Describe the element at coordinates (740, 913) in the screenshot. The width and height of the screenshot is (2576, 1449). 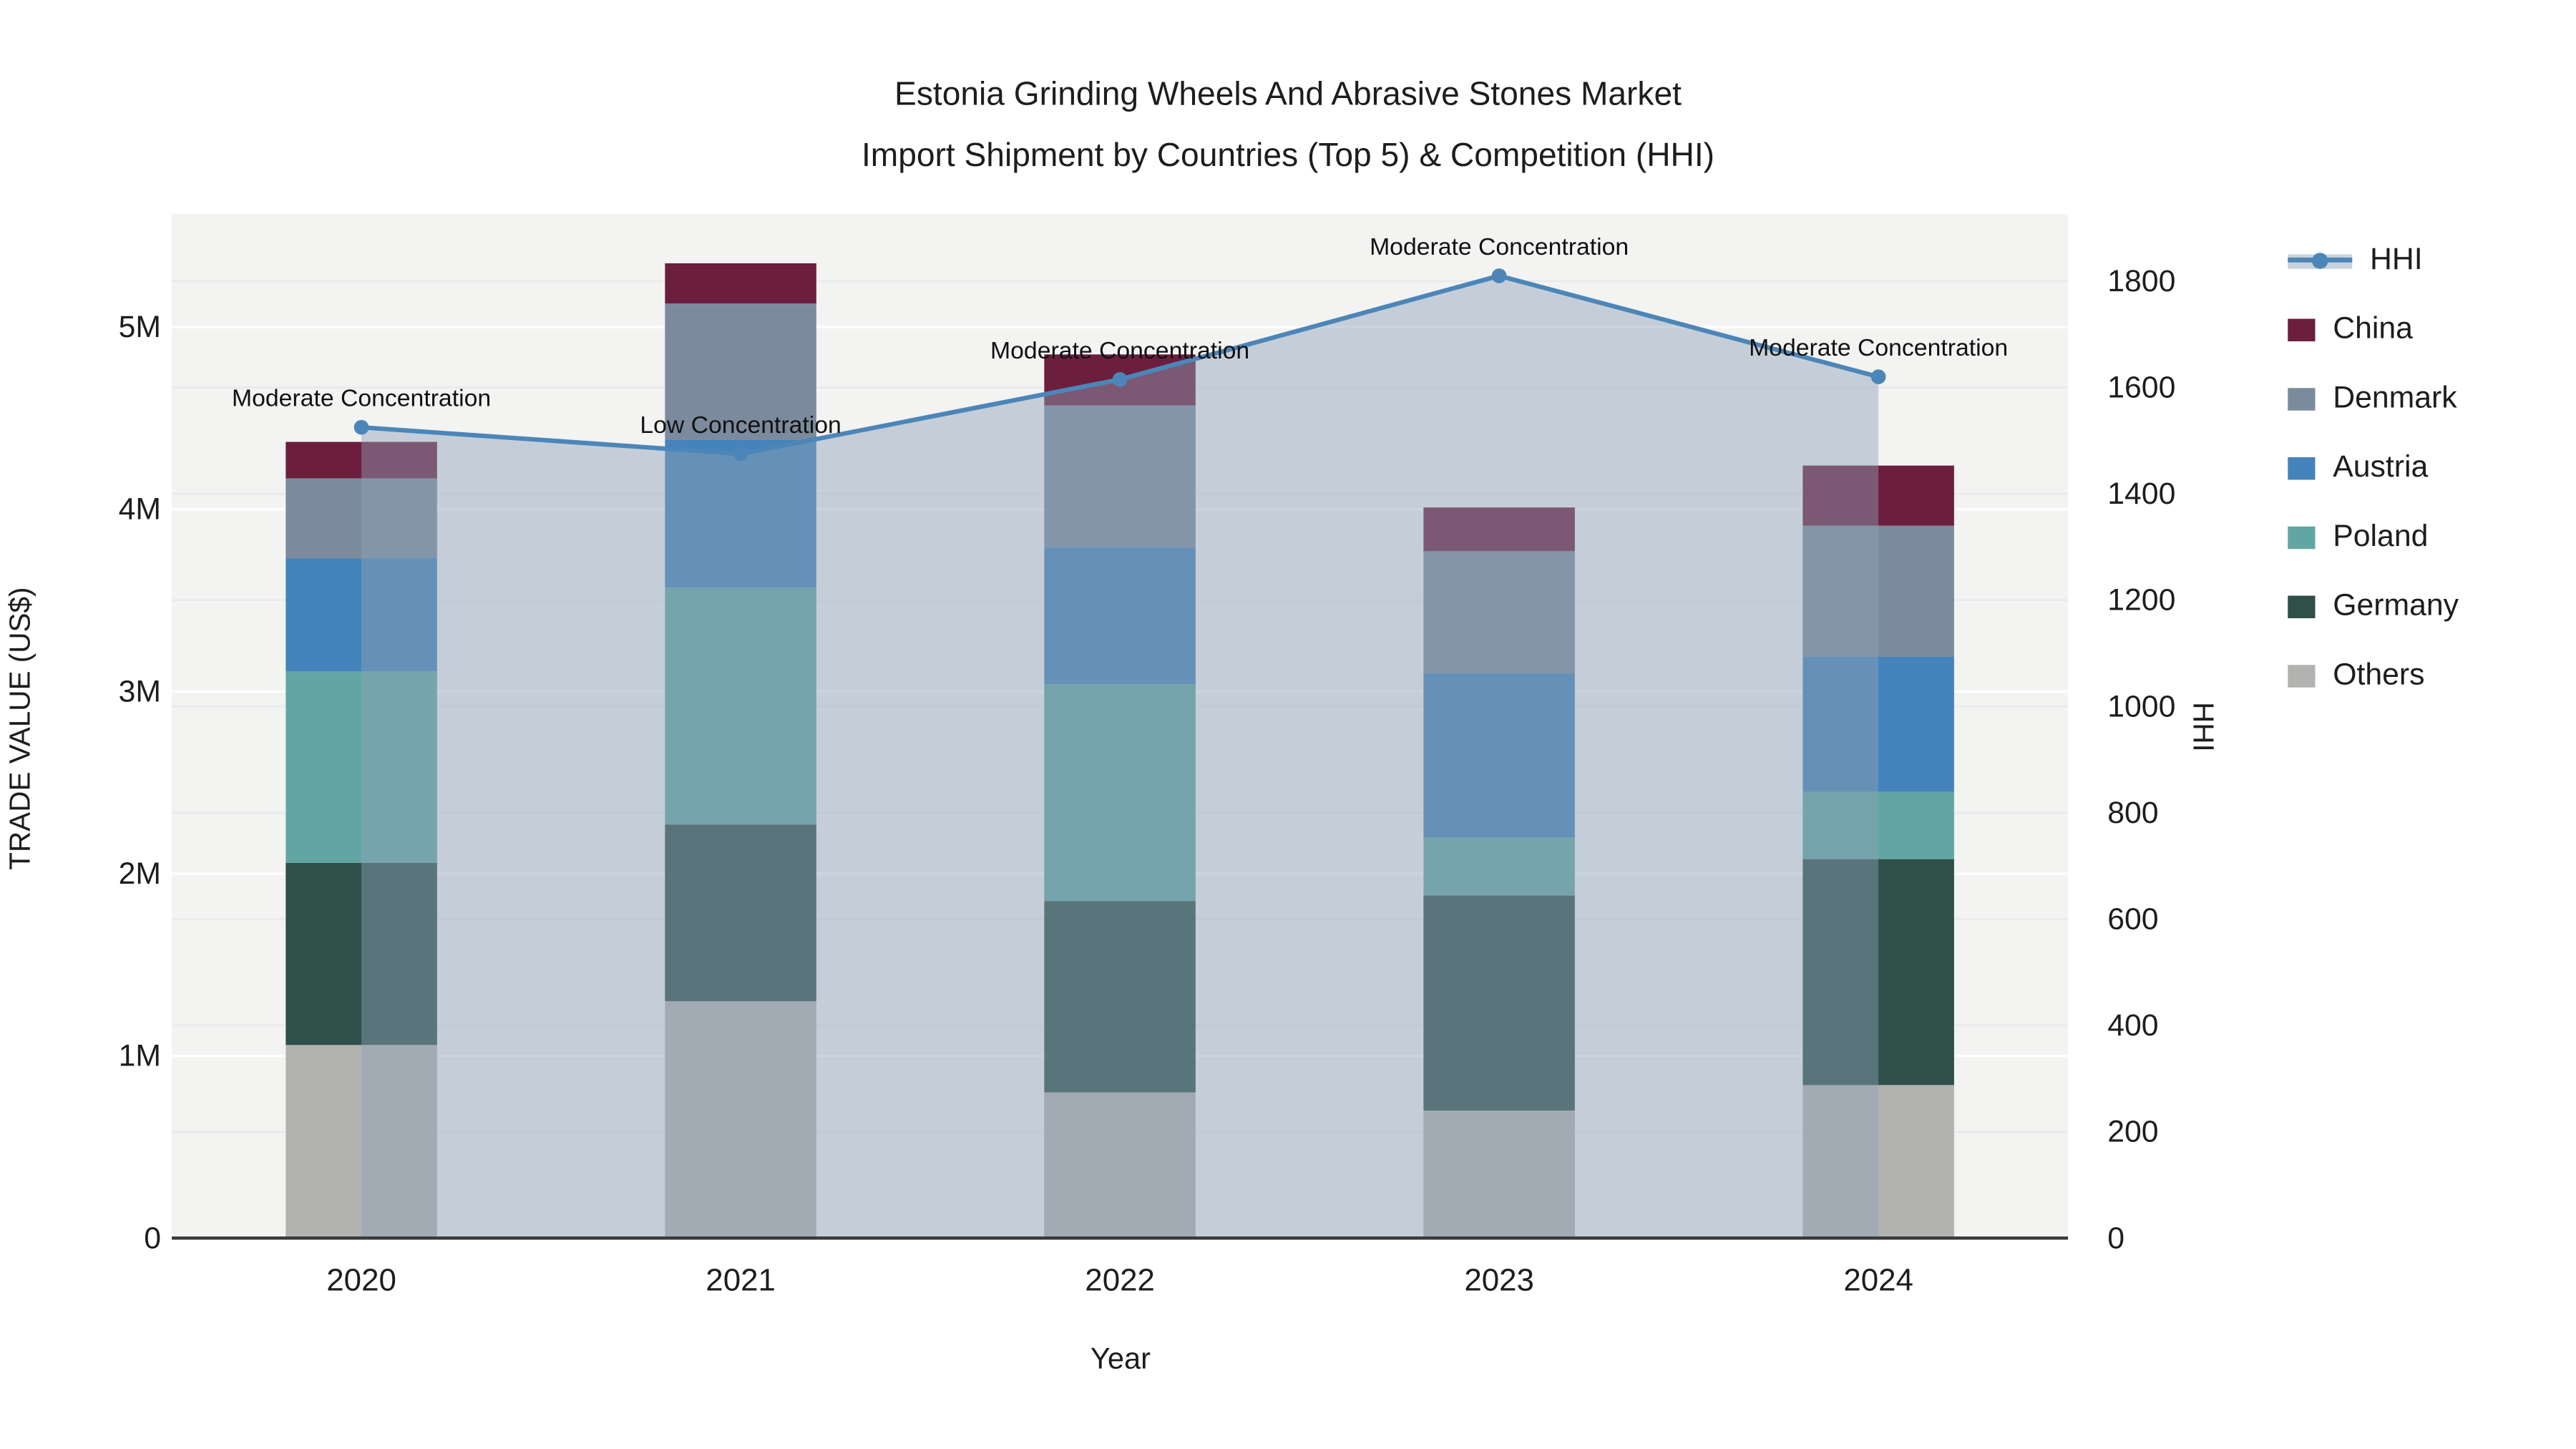
I see `bar-segment-germany-2021` at that location.